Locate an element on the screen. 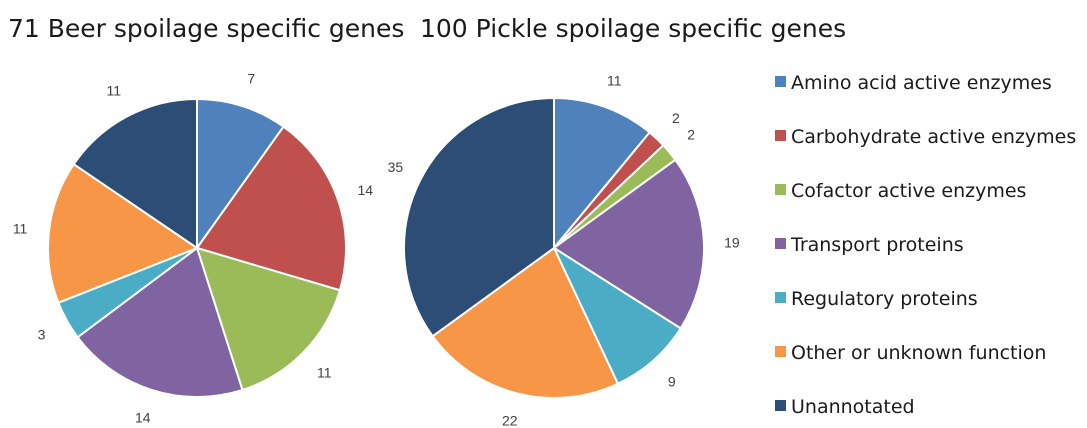 Image resolution: width=1087 pixels, height=428 pixels. pickle-slice-transport-proteins is located at coordinates (628, 244).